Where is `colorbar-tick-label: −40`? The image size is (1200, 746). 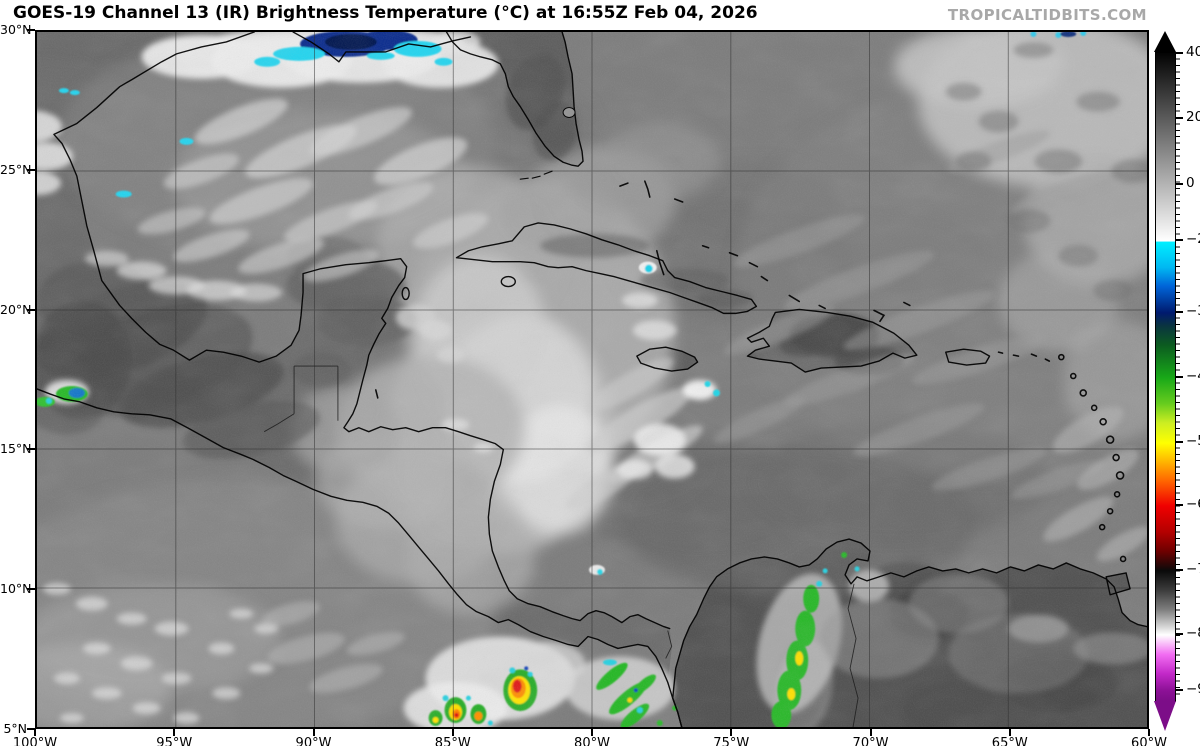
colorbar-tick-label: −40 is located at coordinates (1193, 375).